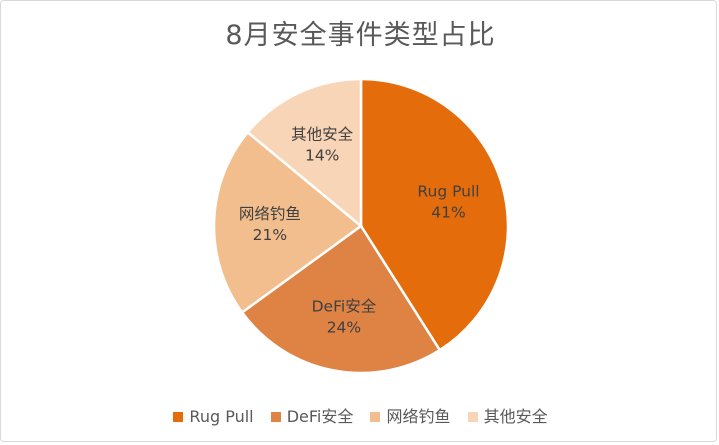 This screenshot has width=719, height=445. What do you see at coordinates (360, 35) in the screenshot?
I see `chart-title: 8月安全事件类型占比` at bounding box center [360, 35].